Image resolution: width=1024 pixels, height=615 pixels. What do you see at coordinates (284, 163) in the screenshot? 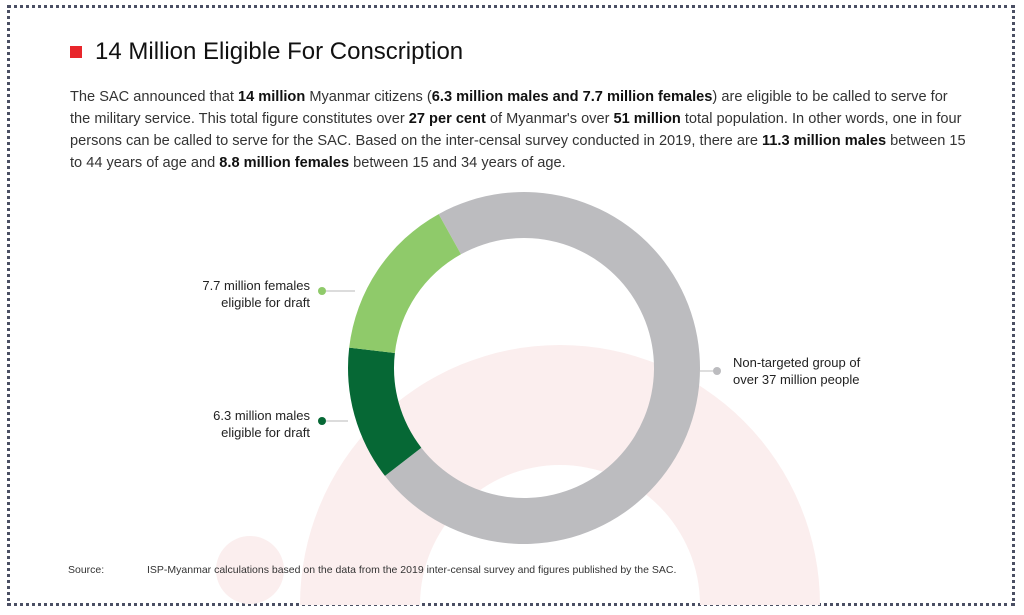
I see `highlight-text: 8.8 million females` at bounding box center [284, 163].